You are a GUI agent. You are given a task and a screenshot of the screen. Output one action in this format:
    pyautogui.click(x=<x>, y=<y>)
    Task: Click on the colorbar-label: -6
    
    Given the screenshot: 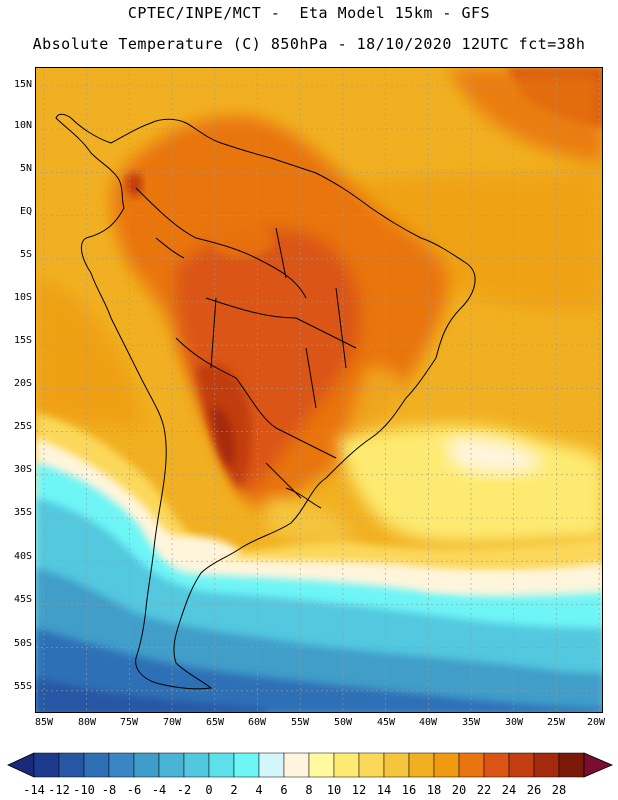 What is the action you would take?
    pyautogui.click(x=134, y=790)
    